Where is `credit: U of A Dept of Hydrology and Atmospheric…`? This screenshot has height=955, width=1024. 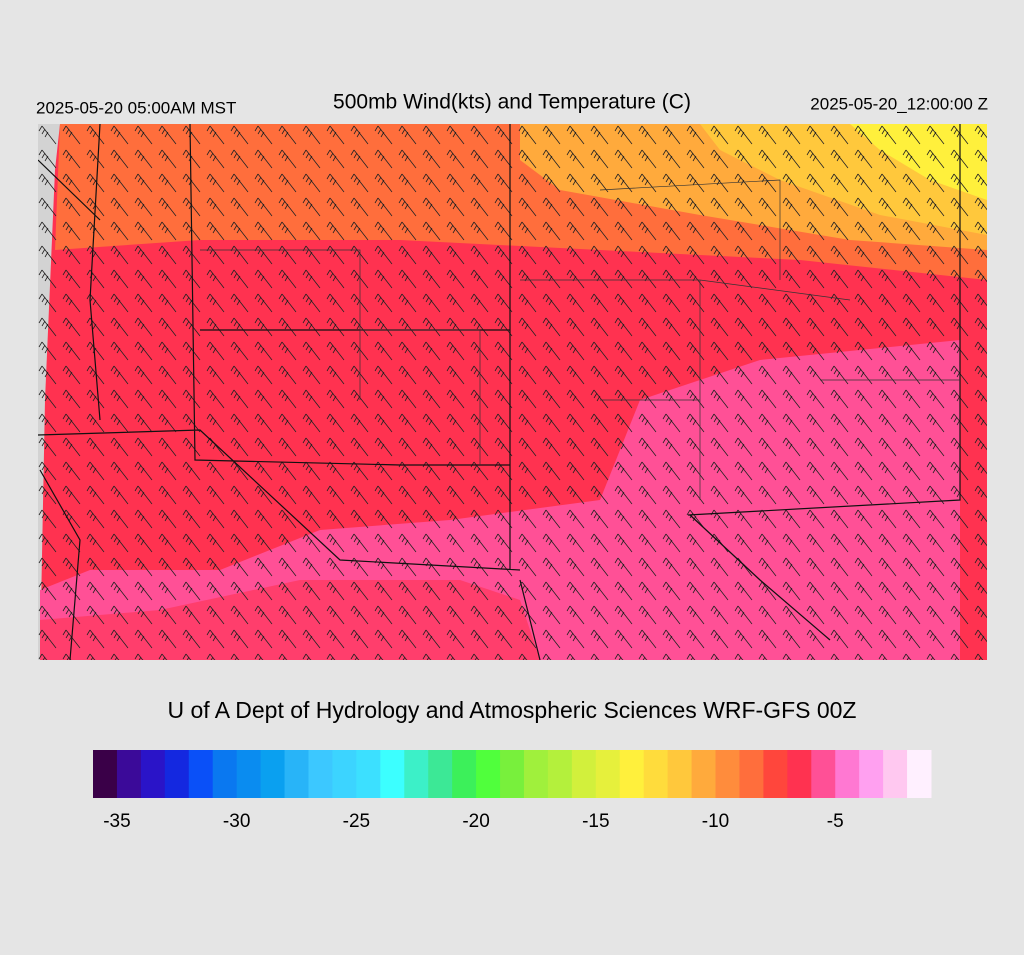
credit: U of A Dept of Hydrology and Atmospheric… is located at coordinates (511, 710).